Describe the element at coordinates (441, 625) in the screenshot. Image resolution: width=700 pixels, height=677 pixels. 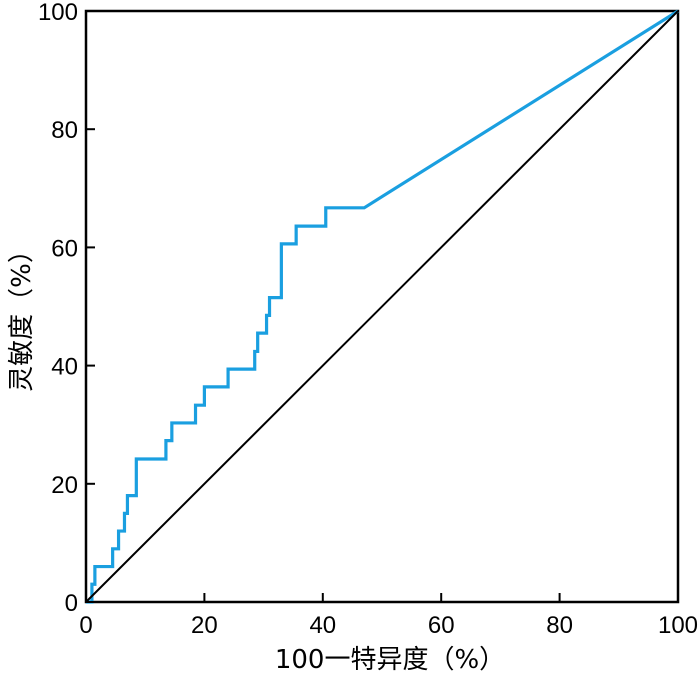
I see `x-tick-label: 60` at that location.